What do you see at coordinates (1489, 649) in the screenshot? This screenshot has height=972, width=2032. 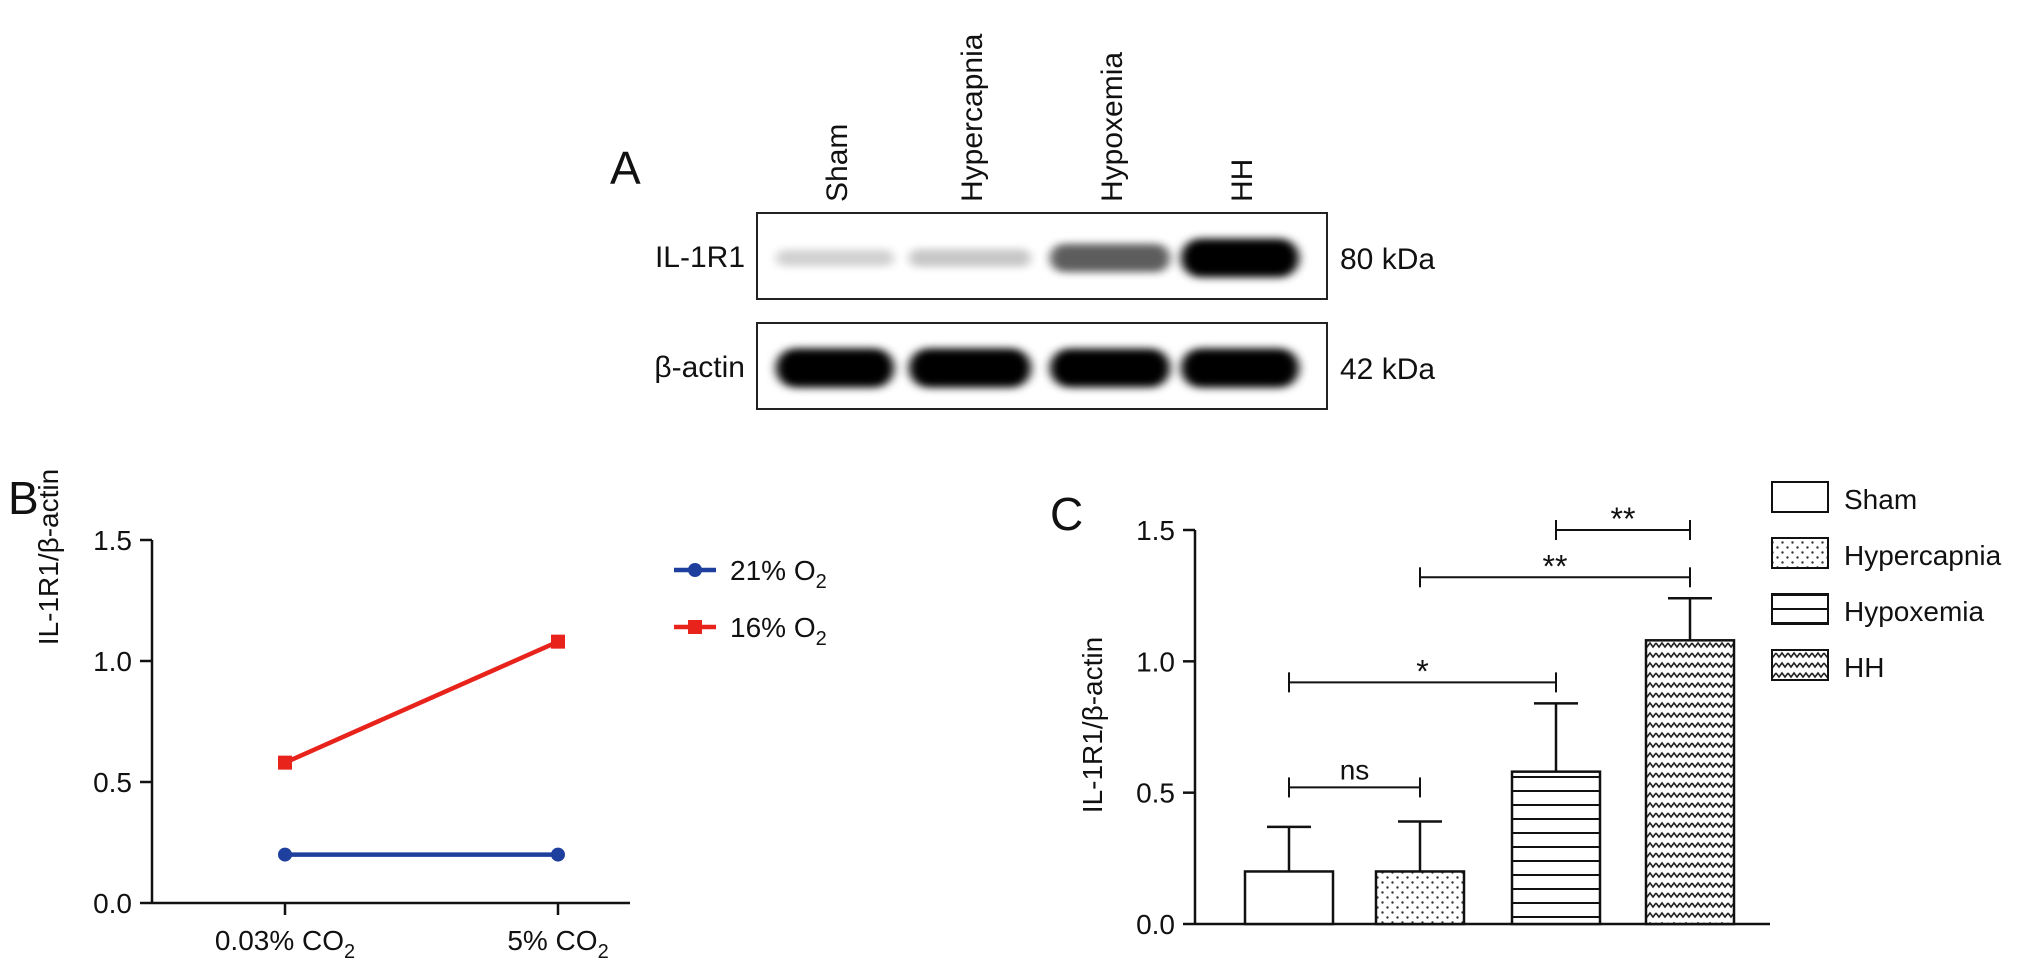 I see `c-significance: ns*****` at bounding box center [1489, 649].